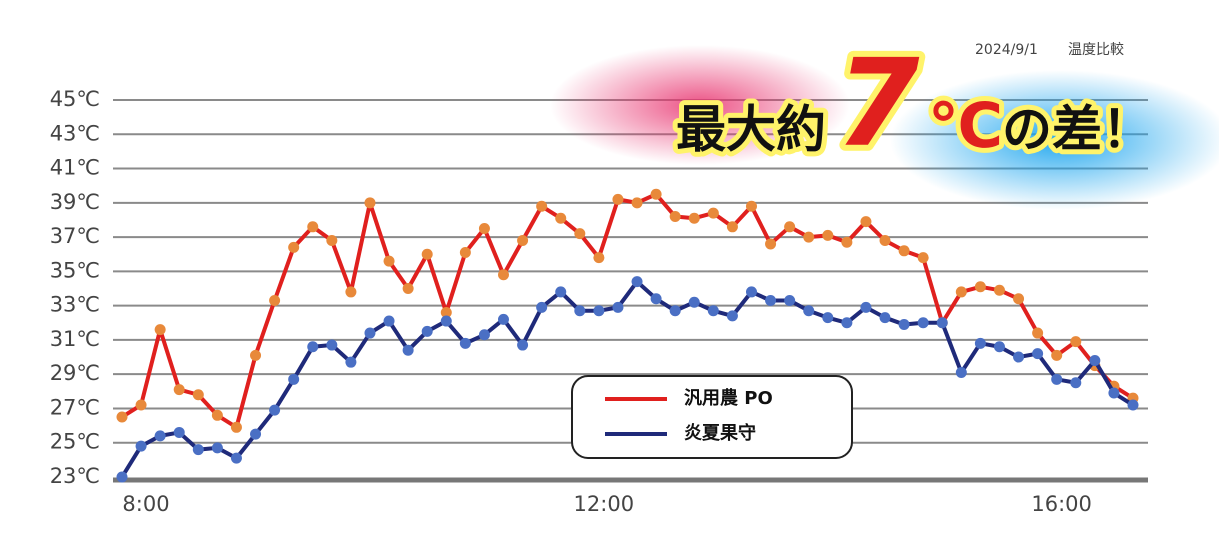 The height and width of the screenshot is (540, 1219). Describe the element at coordinates (75, 202) in the screenshot. I see `y-tick-label: 39℃` at that location.